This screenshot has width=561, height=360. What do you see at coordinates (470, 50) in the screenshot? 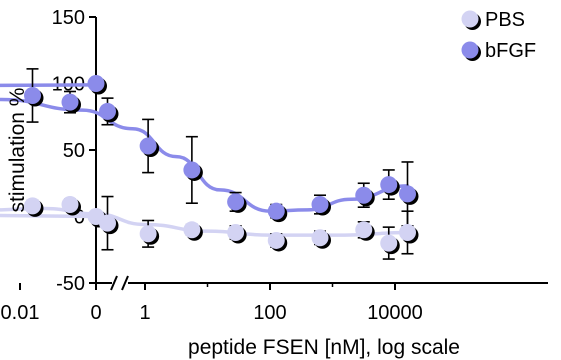
I see `legend-marker-bfgf` at bounding box center [470, 50].